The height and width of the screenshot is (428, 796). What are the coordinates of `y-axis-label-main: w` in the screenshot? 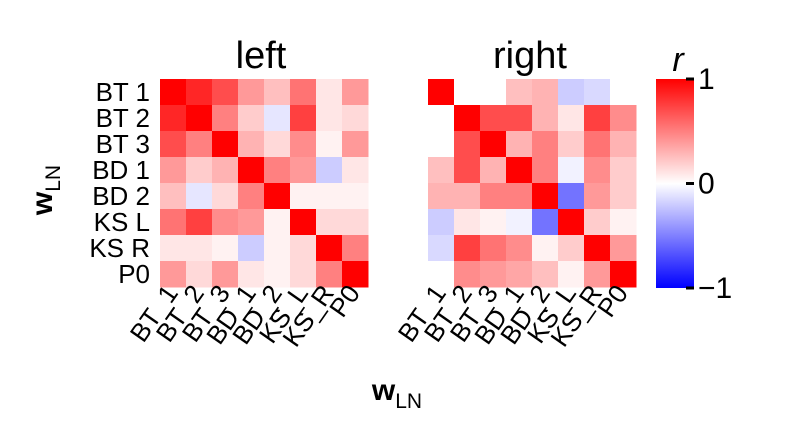 It's located at (42, 203).